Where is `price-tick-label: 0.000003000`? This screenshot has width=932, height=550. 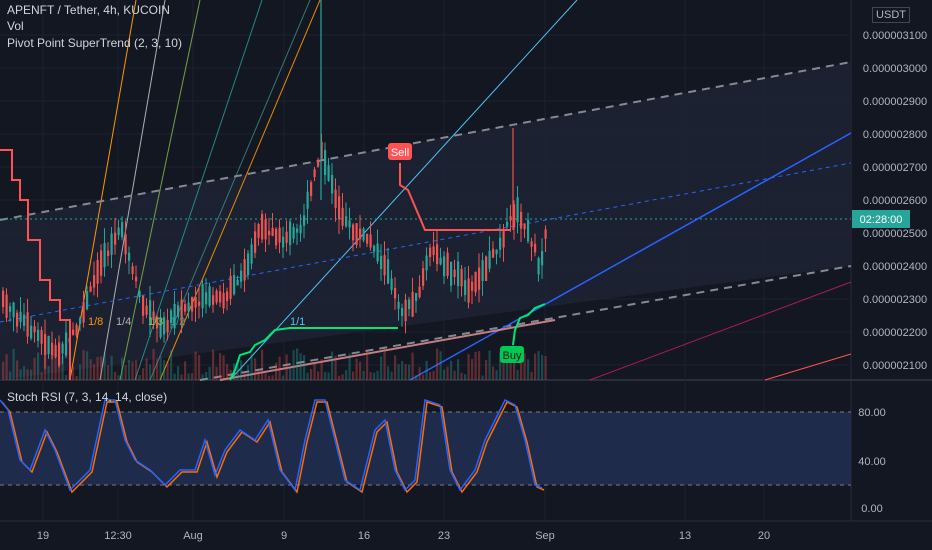 price-tick-label: 0.000003000 is located at coordinates (895, 69).